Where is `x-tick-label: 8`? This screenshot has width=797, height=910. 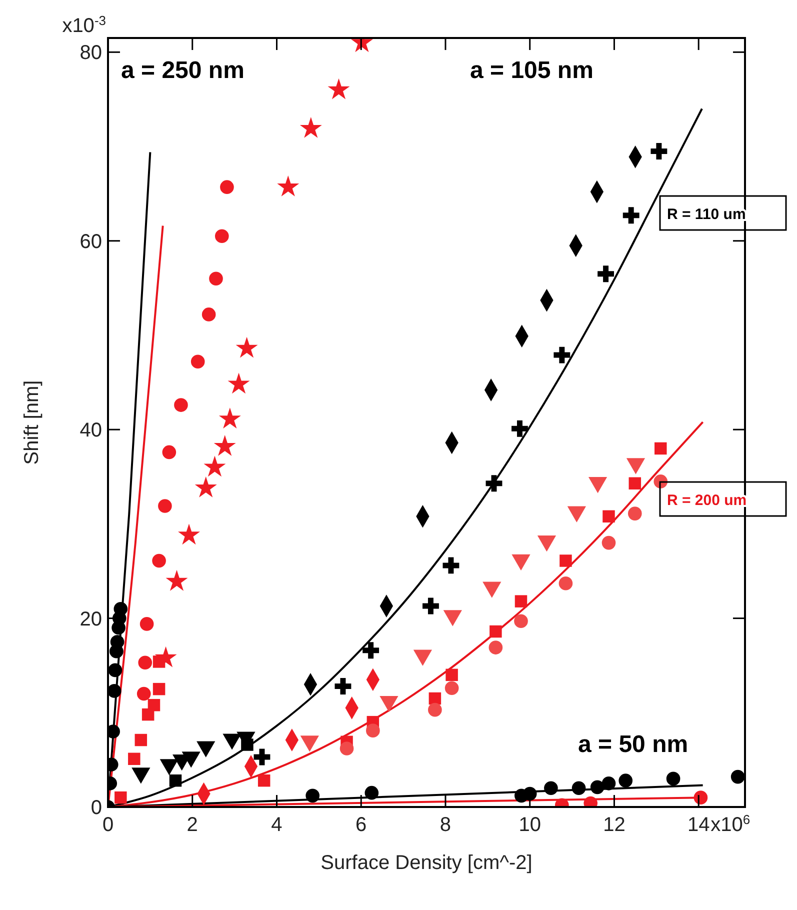 x-tick-label: 8 is located at coordinates (446, 825).